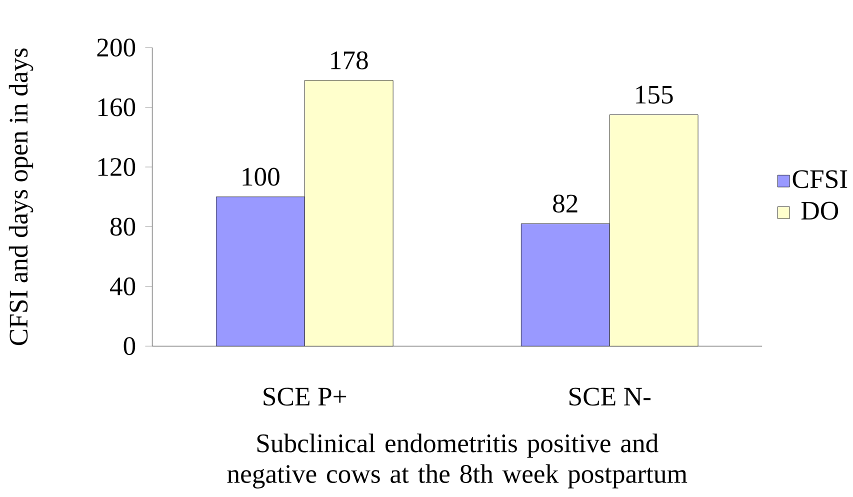 This screenshot has width=853, height=497. What do you see at coordinates (654, 95) in the screenshot?
I see `data-label: 155` at bounding box center [654, 95].